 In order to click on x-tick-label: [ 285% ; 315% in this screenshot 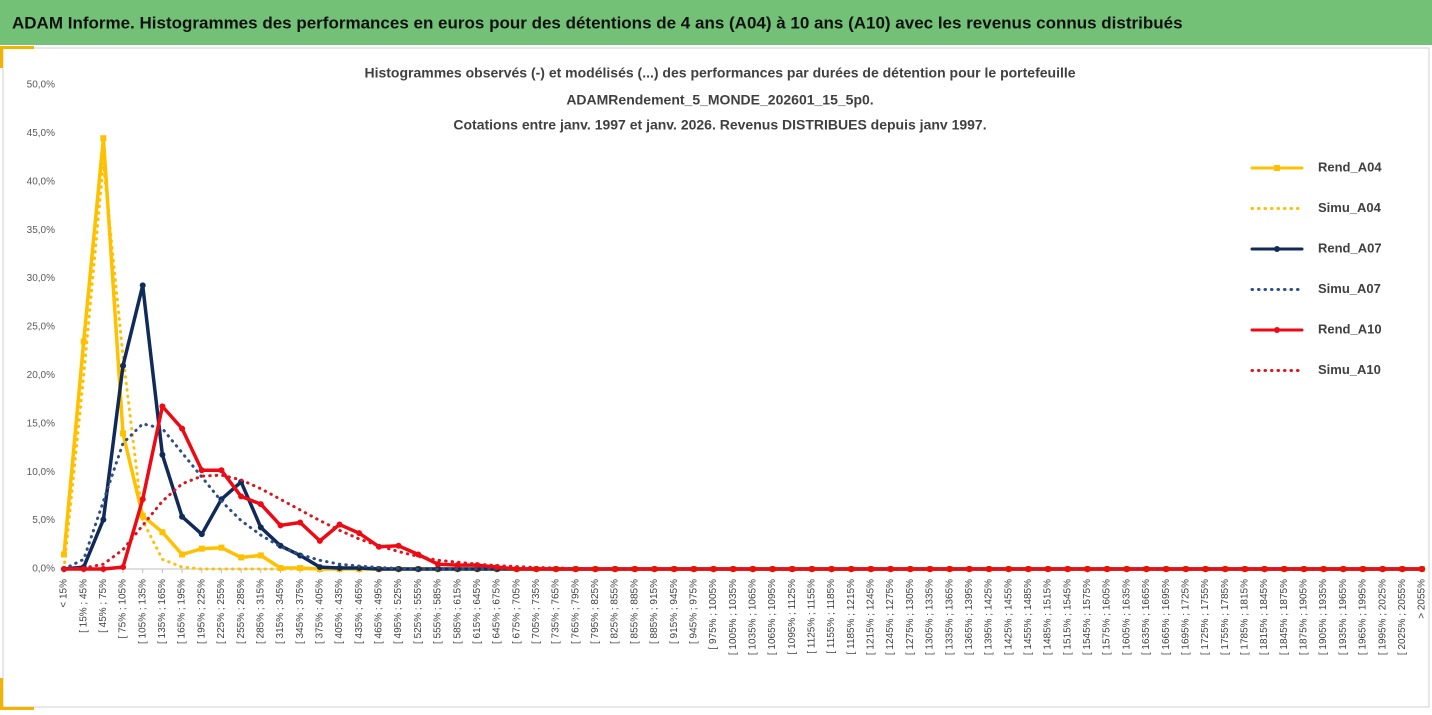, I will do `click(260, 611)`.